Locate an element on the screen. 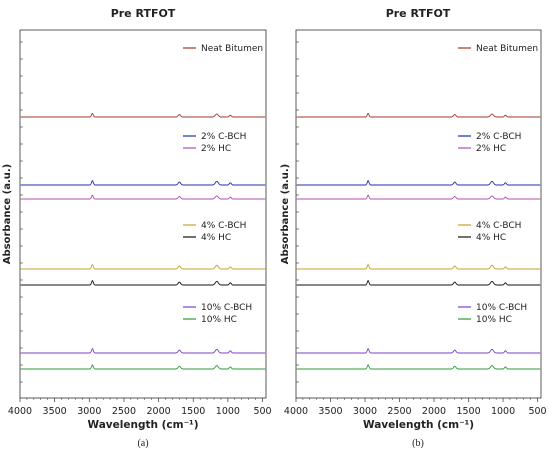  panel-caption: (a) is located at coordinates (142, 443).